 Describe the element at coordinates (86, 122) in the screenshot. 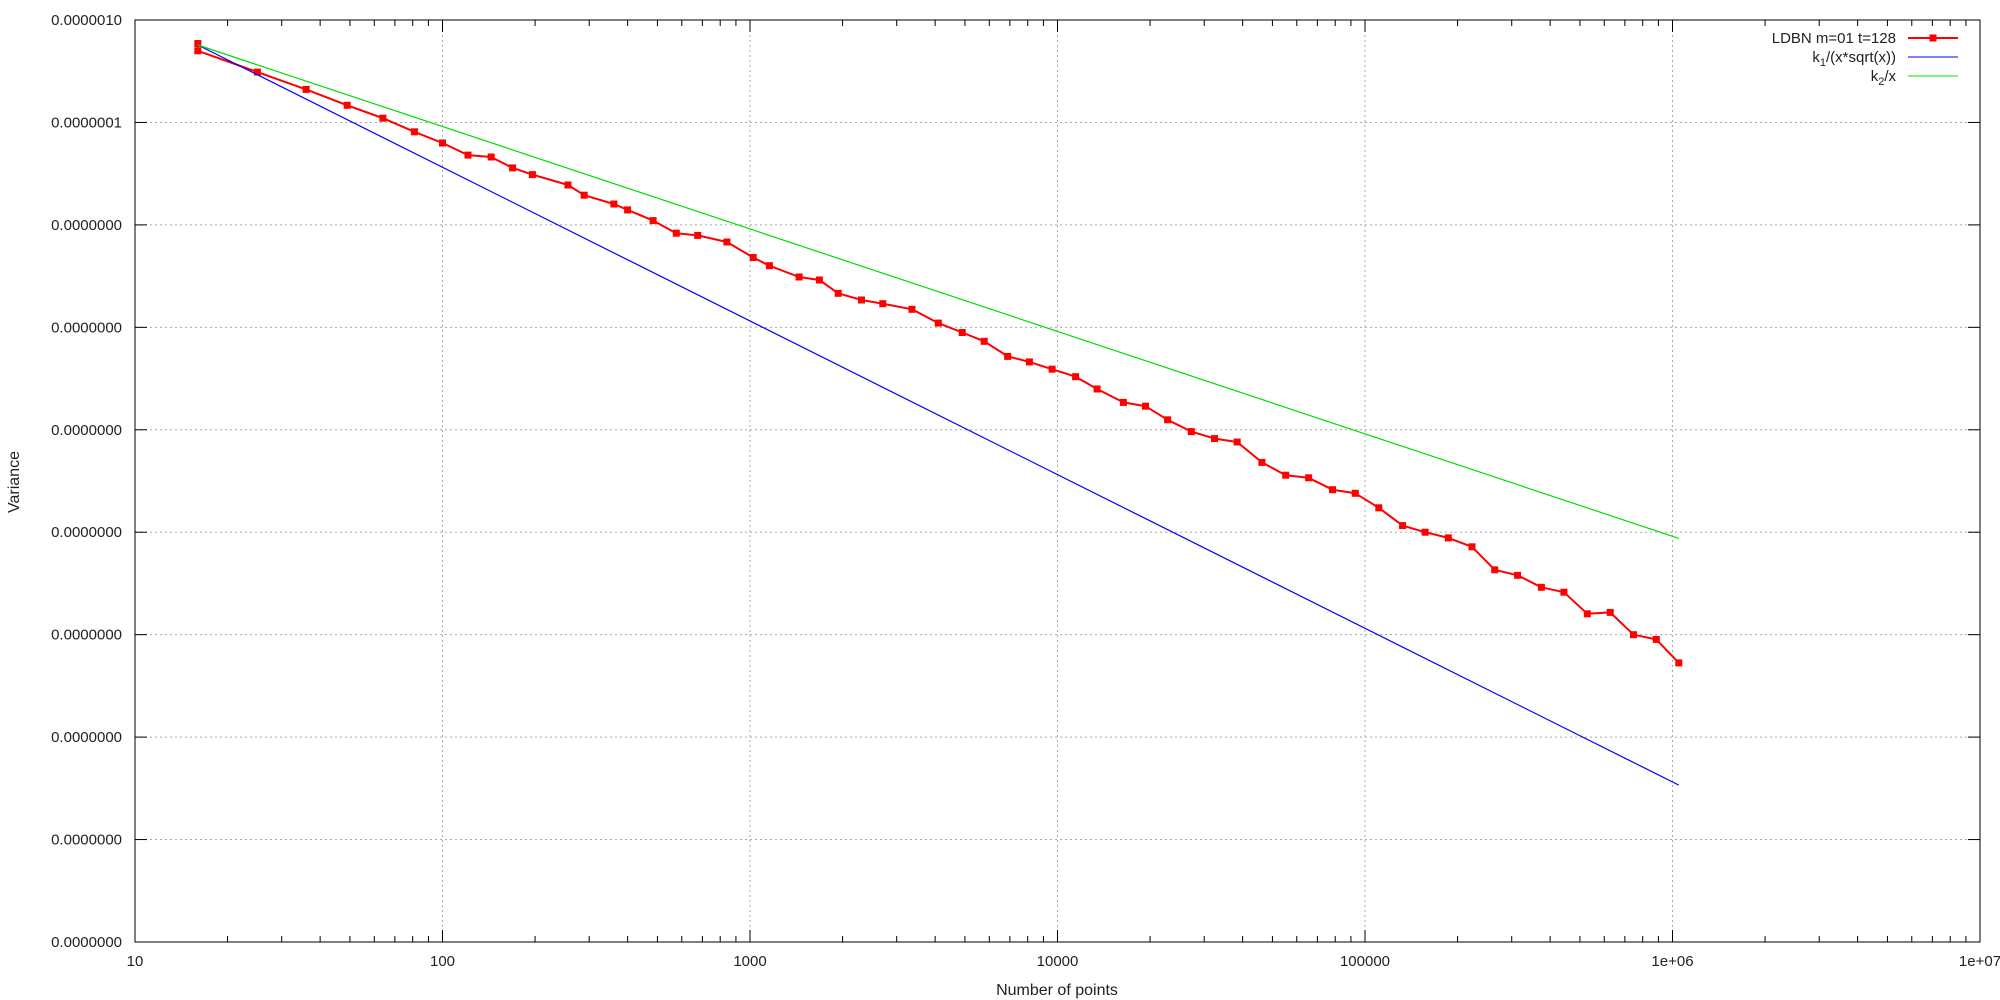

I see `y-tick-label: 0.0000001` at that location.